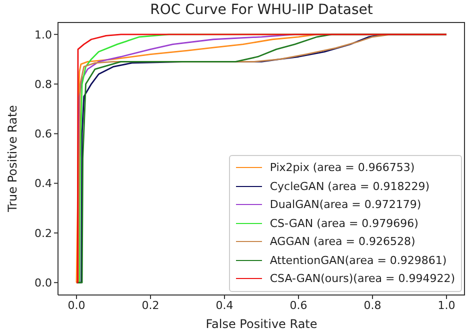 Image resolution: width=474 pixels, height=332 pixels. What do you see at coordinates (299, 305) in the screenshot?
I see `x-tick-label: 0.6` at bounding box center [299, 305].